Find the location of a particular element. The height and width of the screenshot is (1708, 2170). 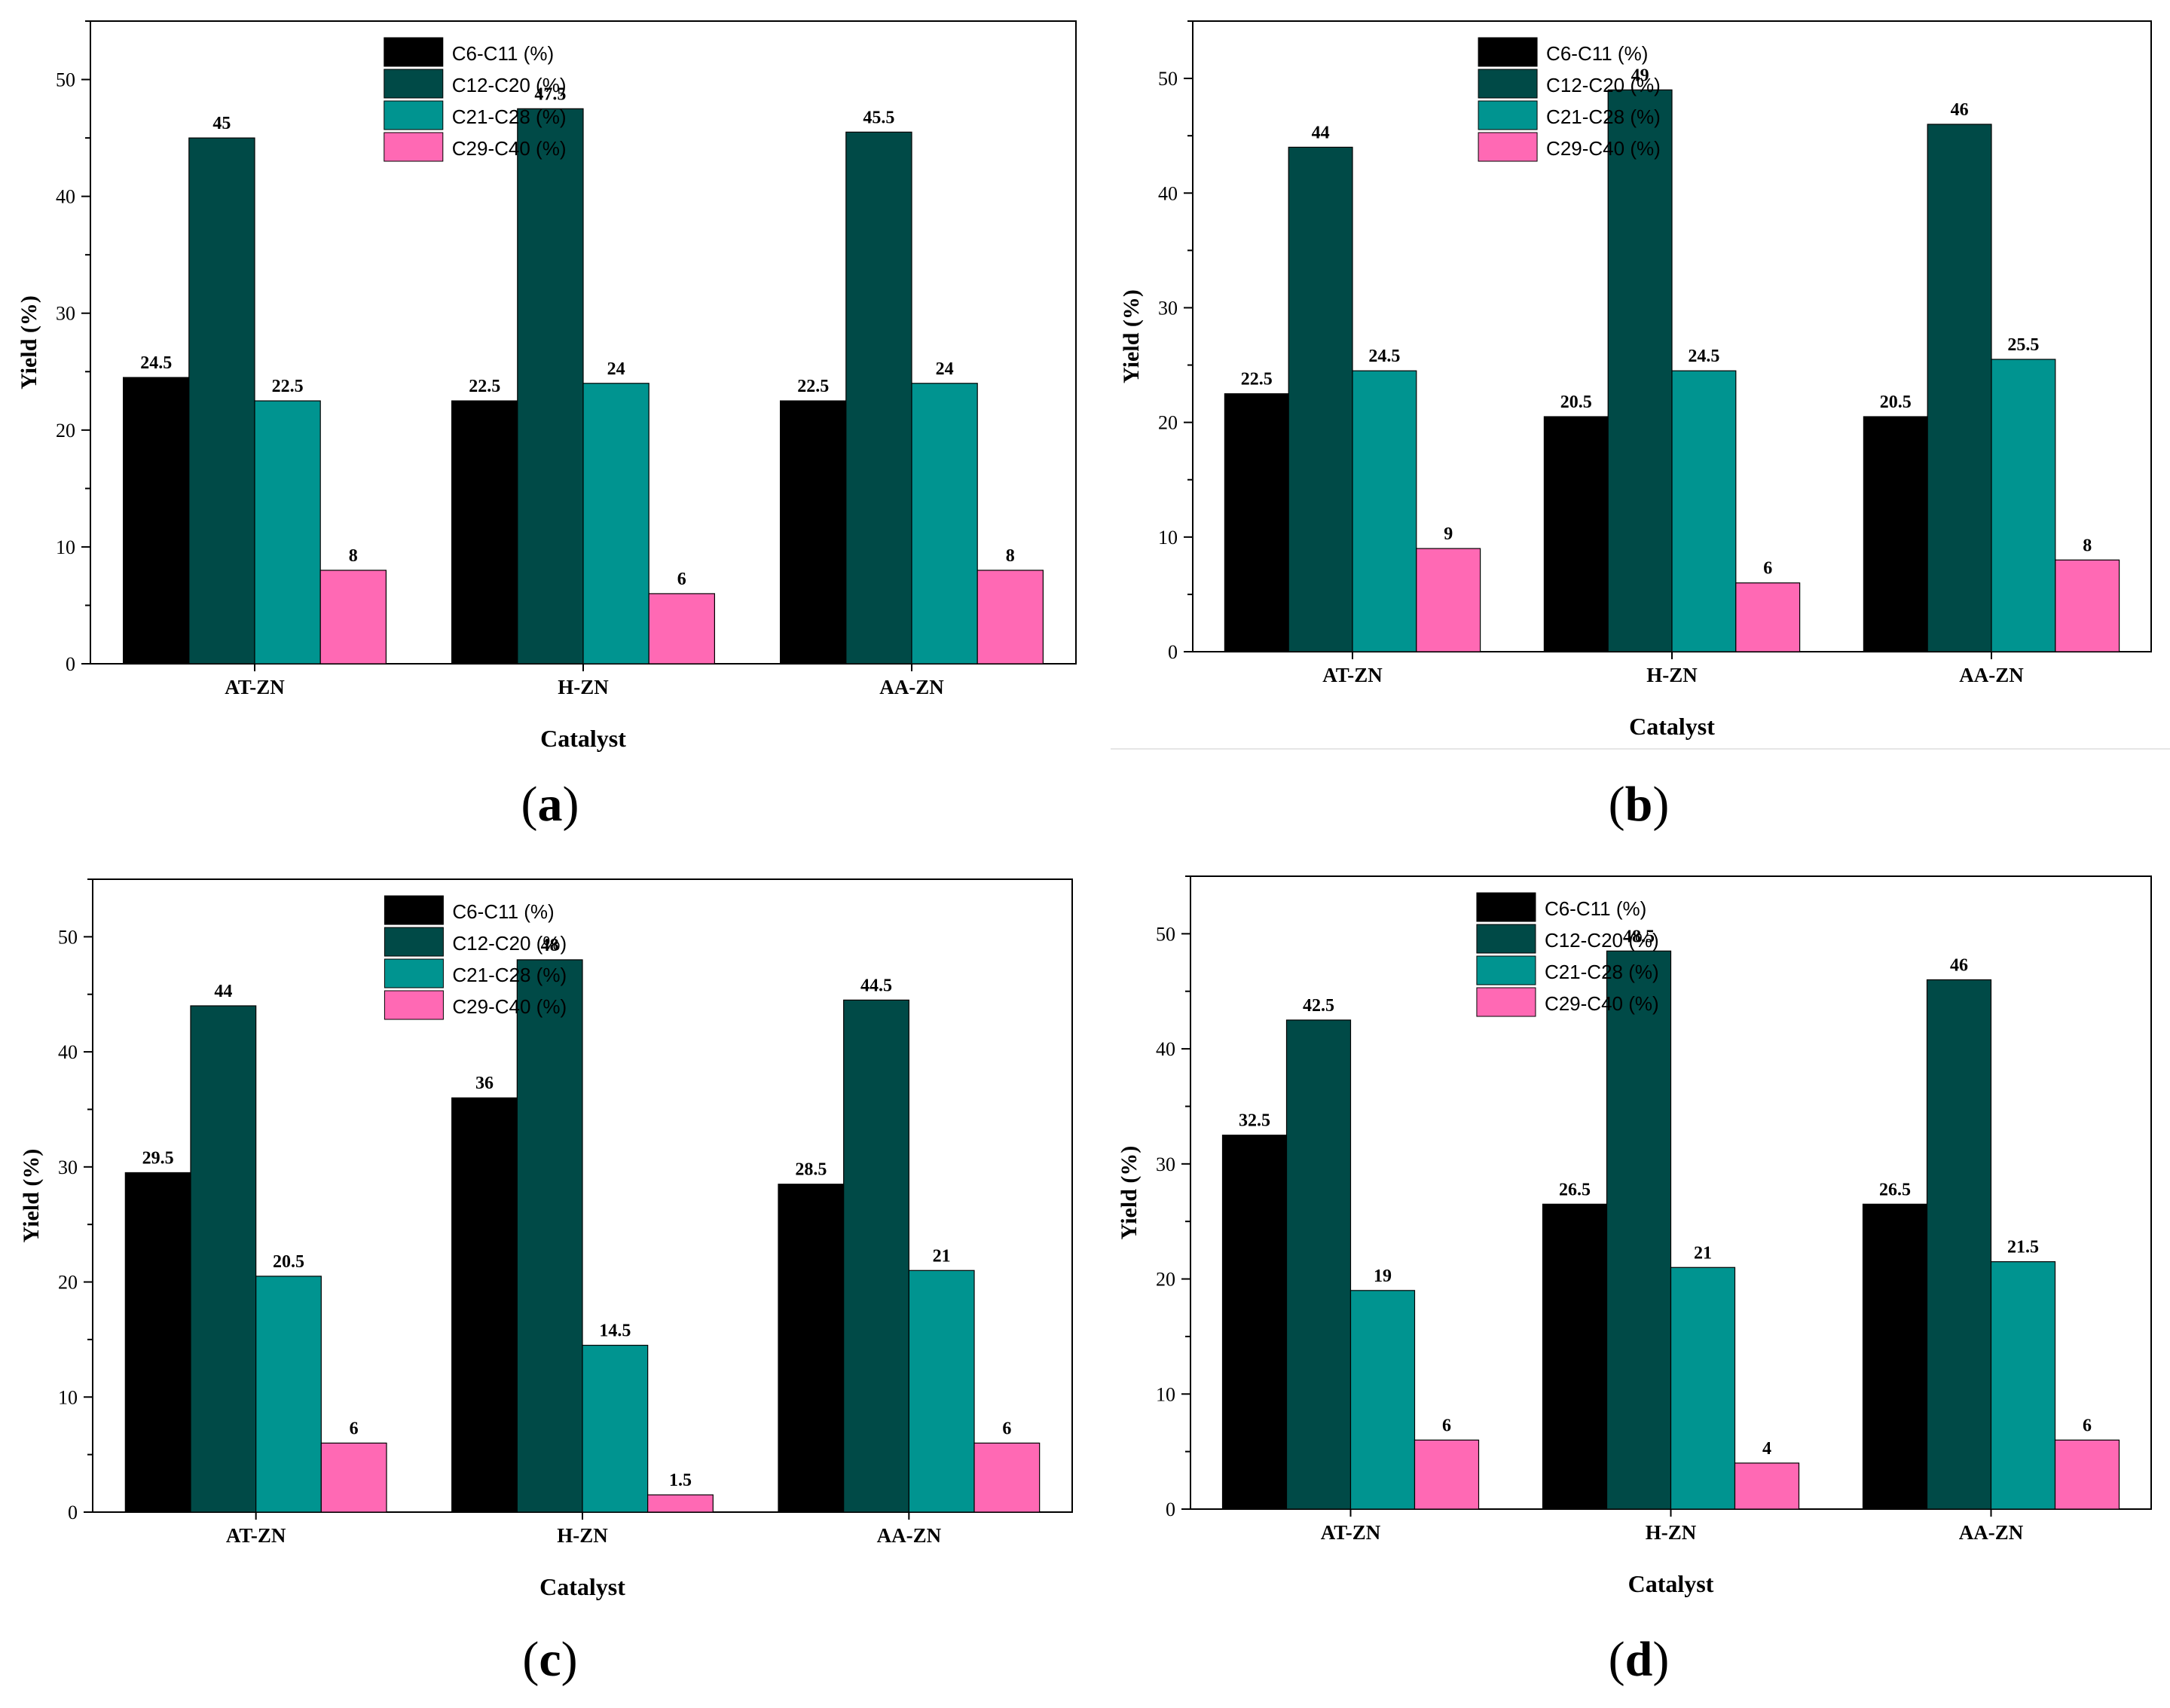

data-label: 26.5 is located at coordinates (1895, 1189).